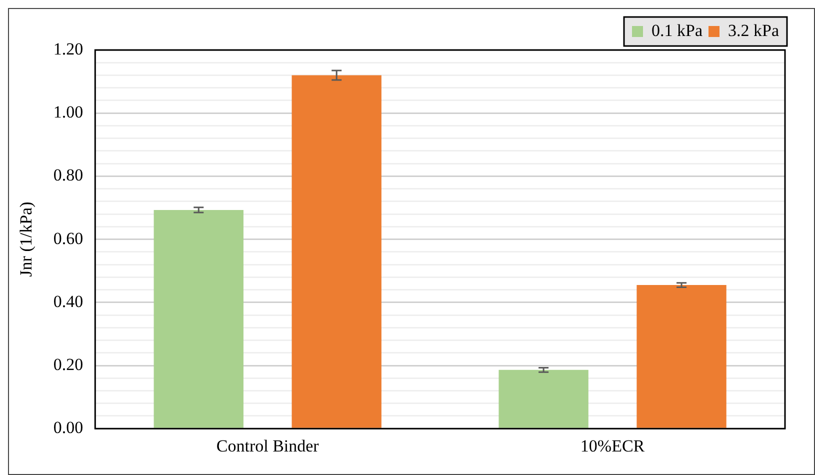 Image resolution: width=815 pixels, height=475 pixels. I want to click on y-tick-label: 0.60, so click(68, 238).